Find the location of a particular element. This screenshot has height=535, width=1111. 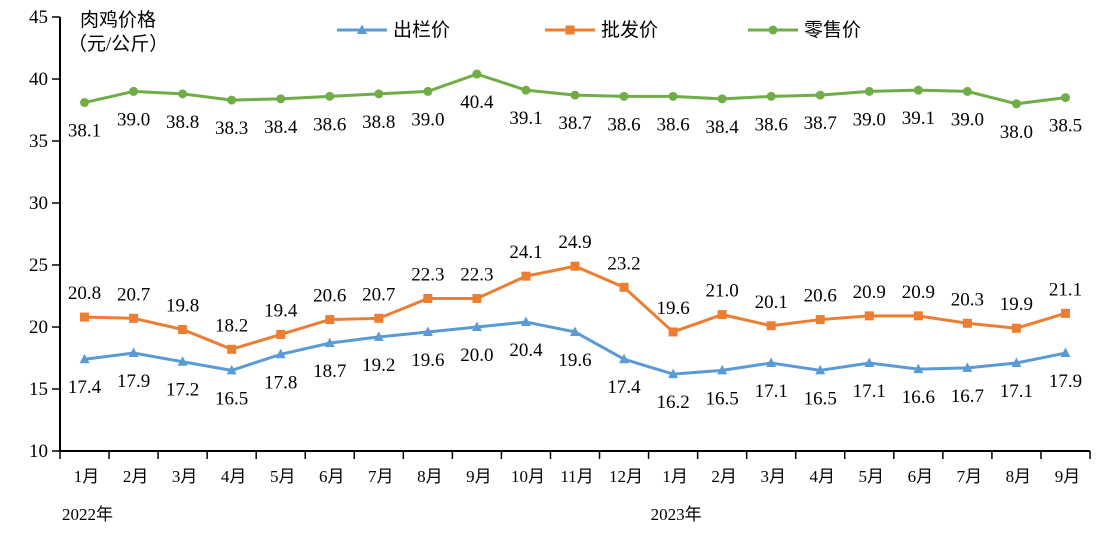

data-label: 17.1 is located at coordinates (771, 391).